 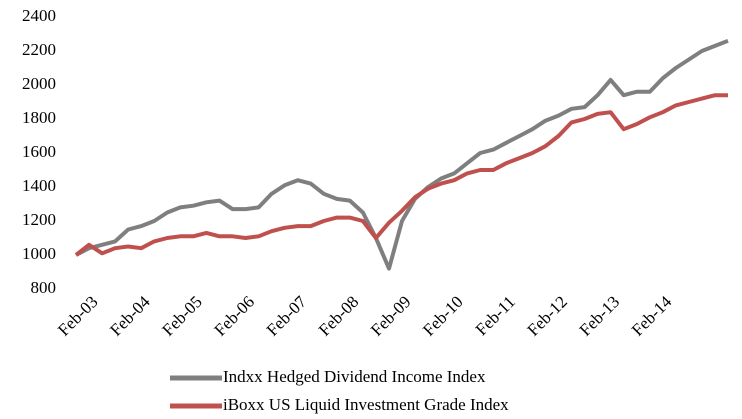 I want to click on x-tick-label: Feb-03, so click(x=77, y=315).